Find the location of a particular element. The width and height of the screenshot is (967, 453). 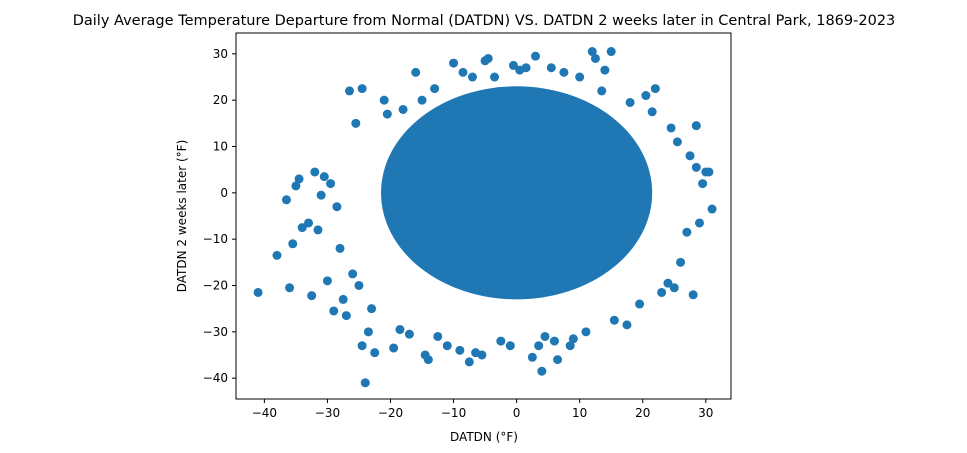

x-axis-label: DATDN (°F) is located at coordinates (484, 437).